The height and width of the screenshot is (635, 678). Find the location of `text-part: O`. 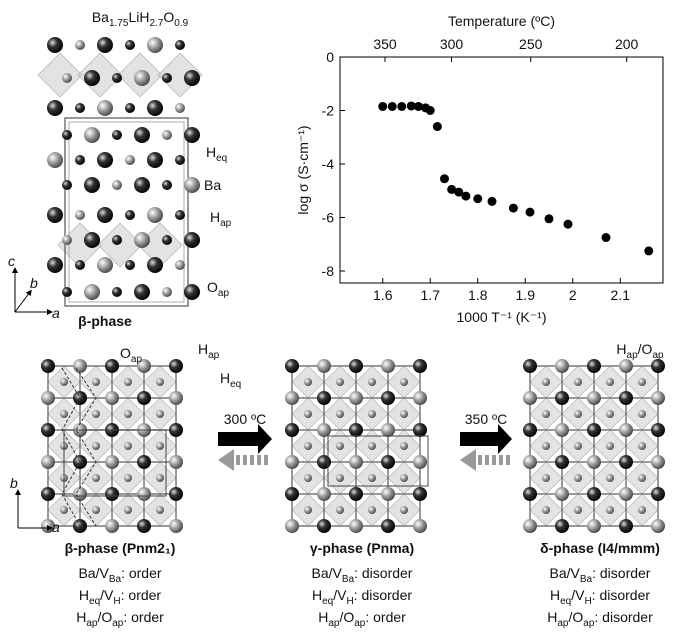

text-part: O is located at coordinates (168, 17).